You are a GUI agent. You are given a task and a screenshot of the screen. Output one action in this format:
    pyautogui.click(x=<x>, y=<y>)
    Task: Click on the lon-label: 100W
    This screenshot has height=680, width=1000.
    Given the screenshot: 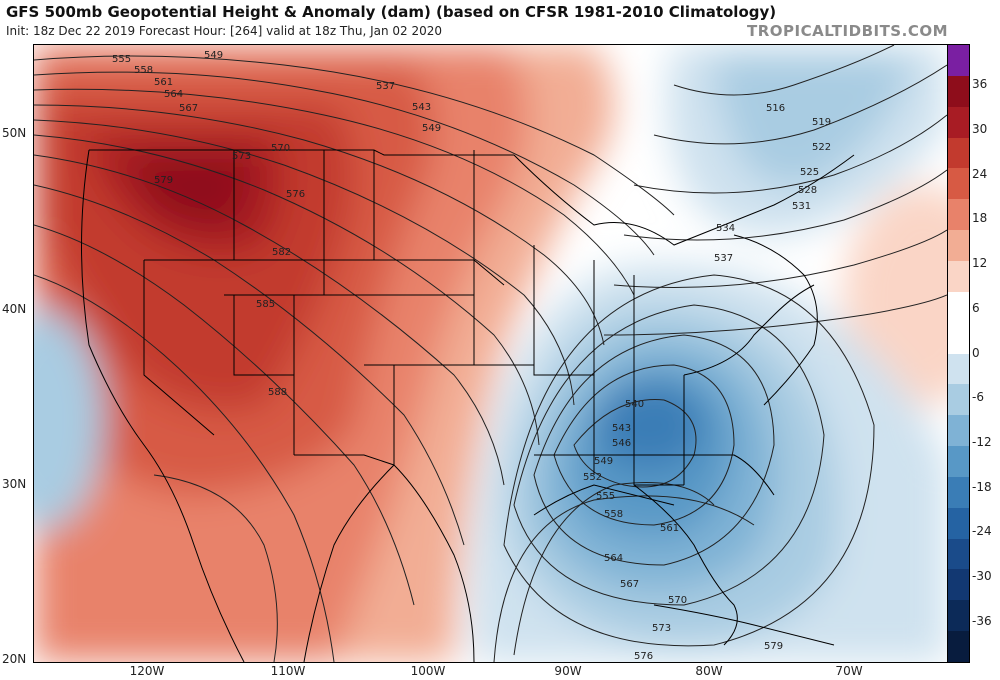 What is the action you would take?
    pyautogui.click(x=428, y=671)
    